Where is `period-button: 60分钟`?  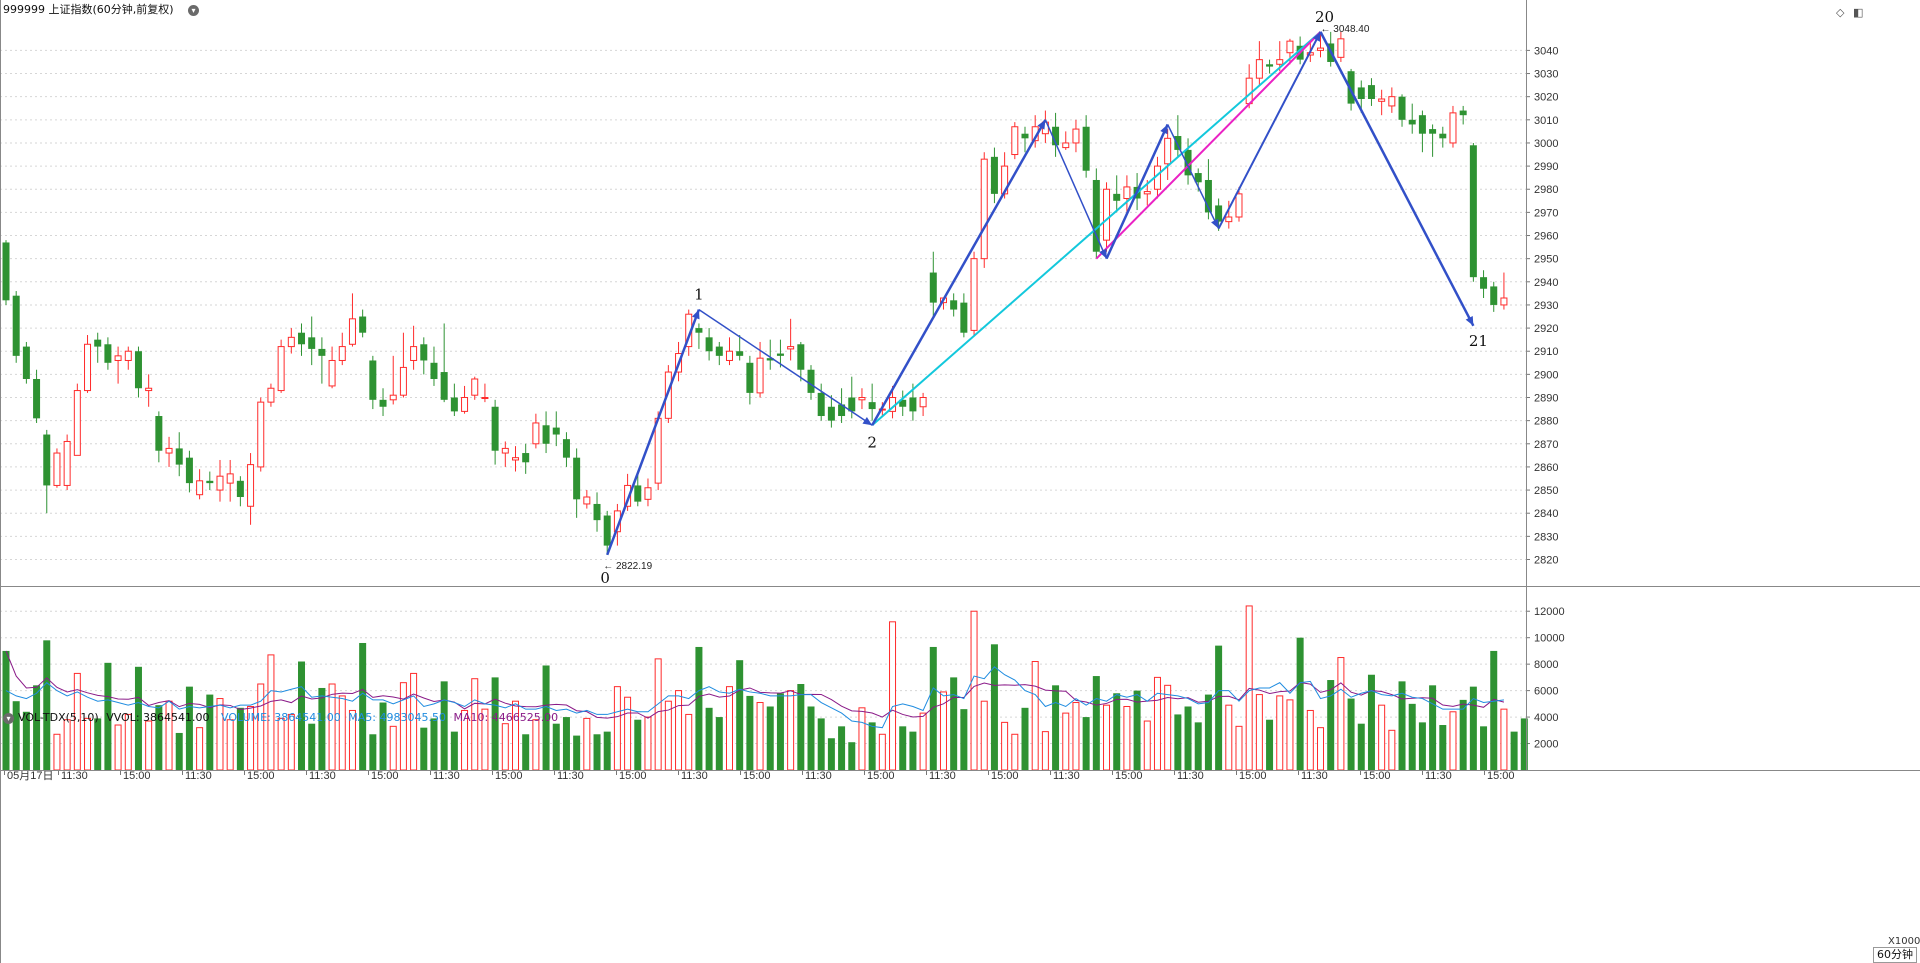
period-button: 60分钟 is located at coordinates (1895, 955).